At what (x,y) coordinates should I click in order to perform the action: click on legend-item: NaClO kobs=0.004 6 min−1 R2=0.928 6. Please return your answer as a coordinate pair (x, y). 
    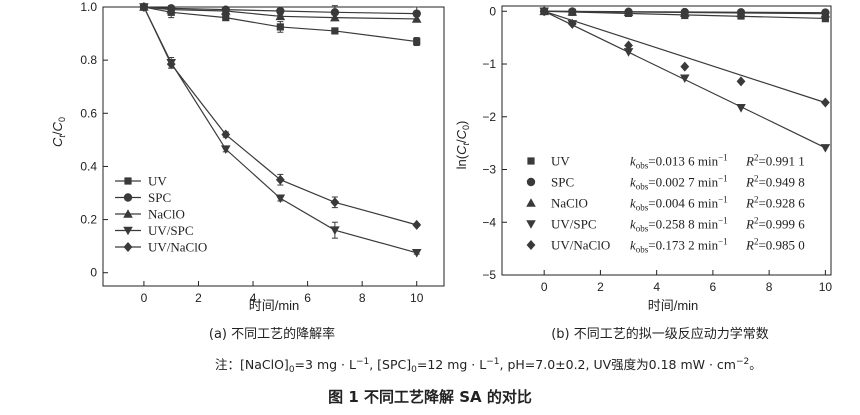
    Looking at the image, I should click on (665, 204).